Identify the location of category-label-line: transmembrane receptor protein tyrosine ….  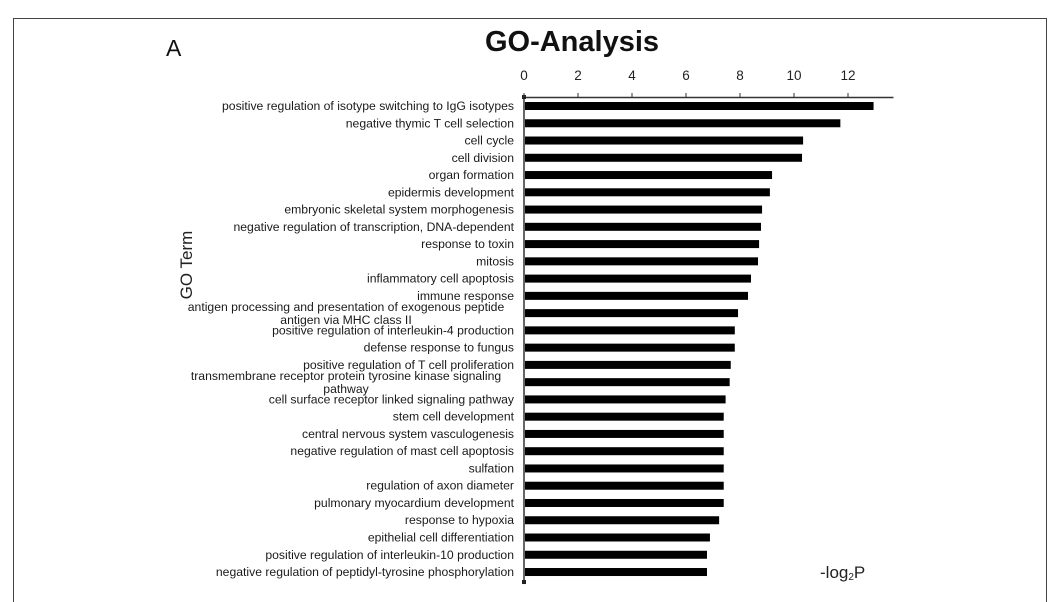
(346, 376).